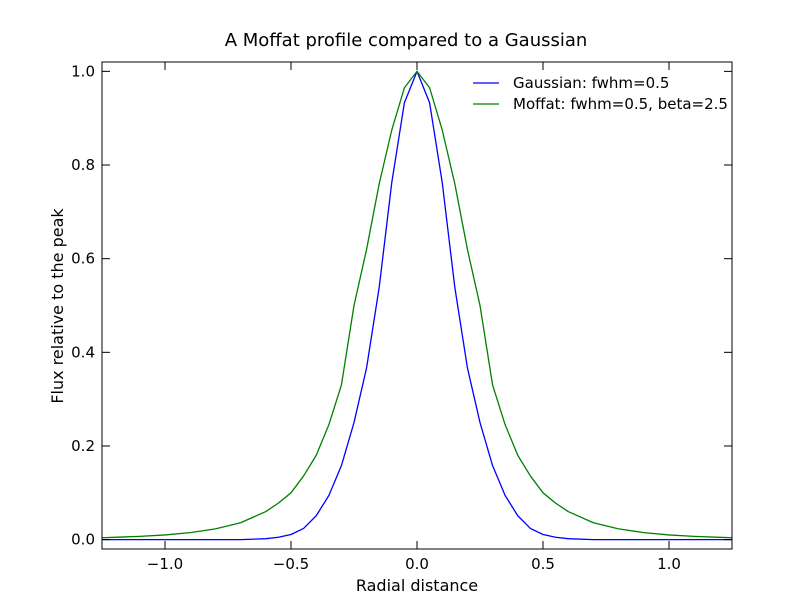 The width and height of the screenshot is (812, 612). What do you see at coordinates (543, 564) in the screenshot?
I see `x-tick-label: 0.5` at bounding box center [543, 564].